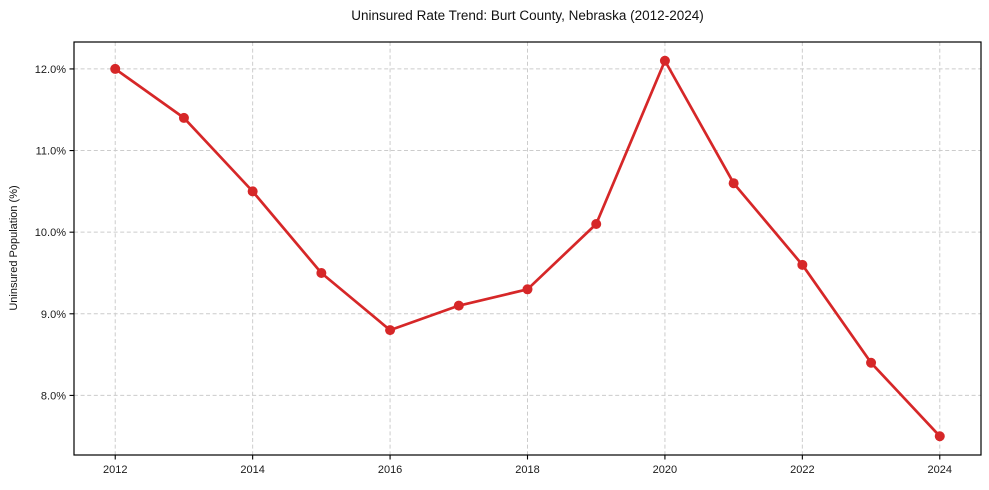  What do you see at coordinates (665, 470) in the screenshot?
I see `x-tick-label: 2020` at bounding box center [665, 470].